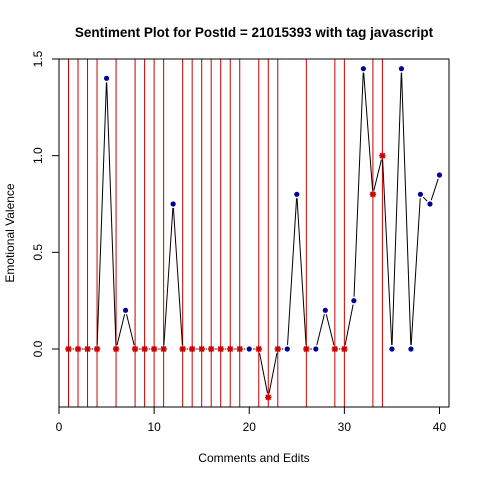  What do you see at coordinates (253, 458) in the screenshot?
I see `x-axis-label: Comments and Edits` at bounding box center [253, 458].